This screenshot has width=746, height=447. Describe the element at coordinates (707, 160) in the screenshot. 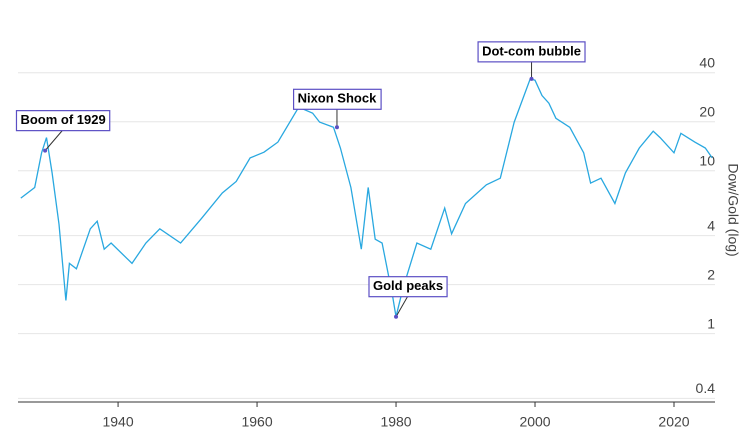

I see `y-tick-label: 10` at that location.